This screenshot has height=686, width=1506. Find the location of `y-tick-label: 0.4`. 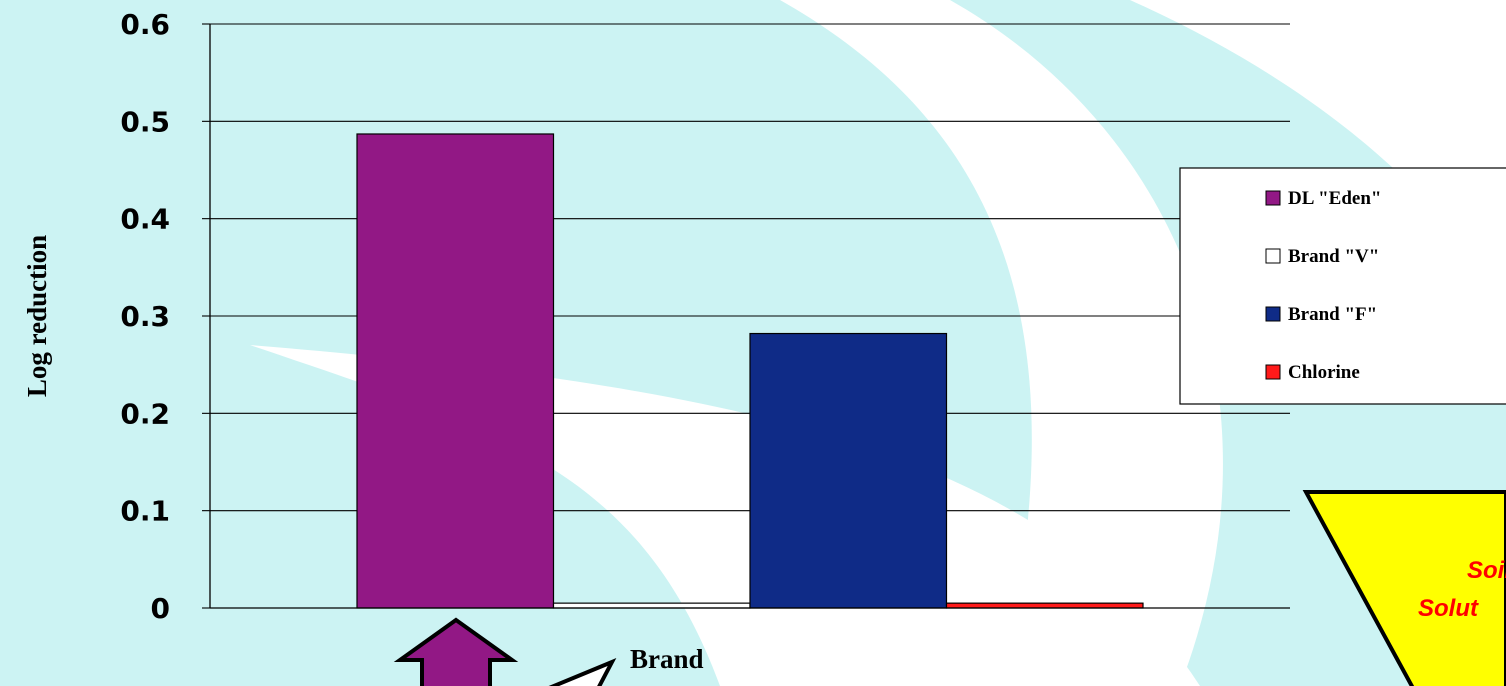

y-tick-label: 0.4 is located at coordinates (145, 219).